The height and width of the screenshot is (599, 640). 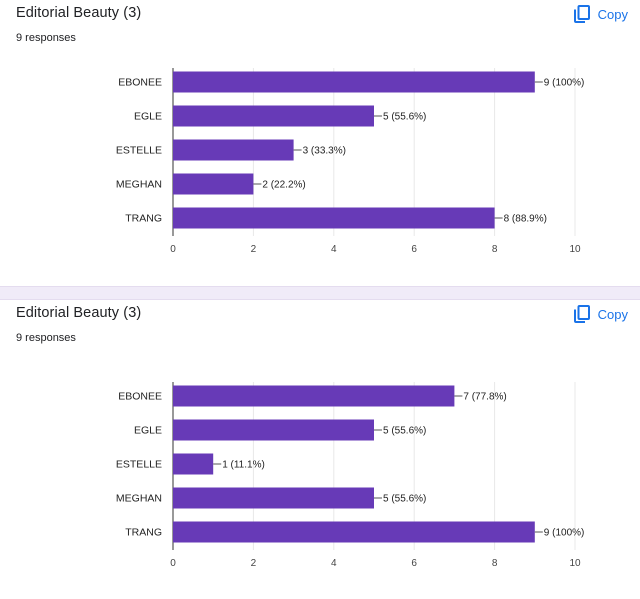 I want to click on data-label: 3 (33.3%), so click(x=324, y=151).